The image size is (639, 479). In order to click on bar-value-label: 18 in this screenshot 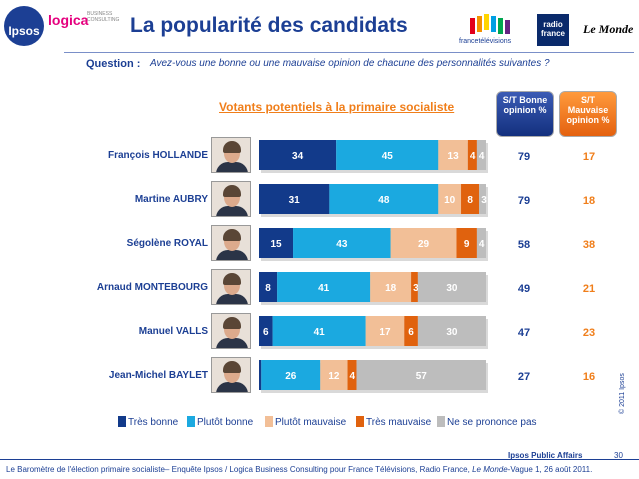, I will do `click(391, 288)`.